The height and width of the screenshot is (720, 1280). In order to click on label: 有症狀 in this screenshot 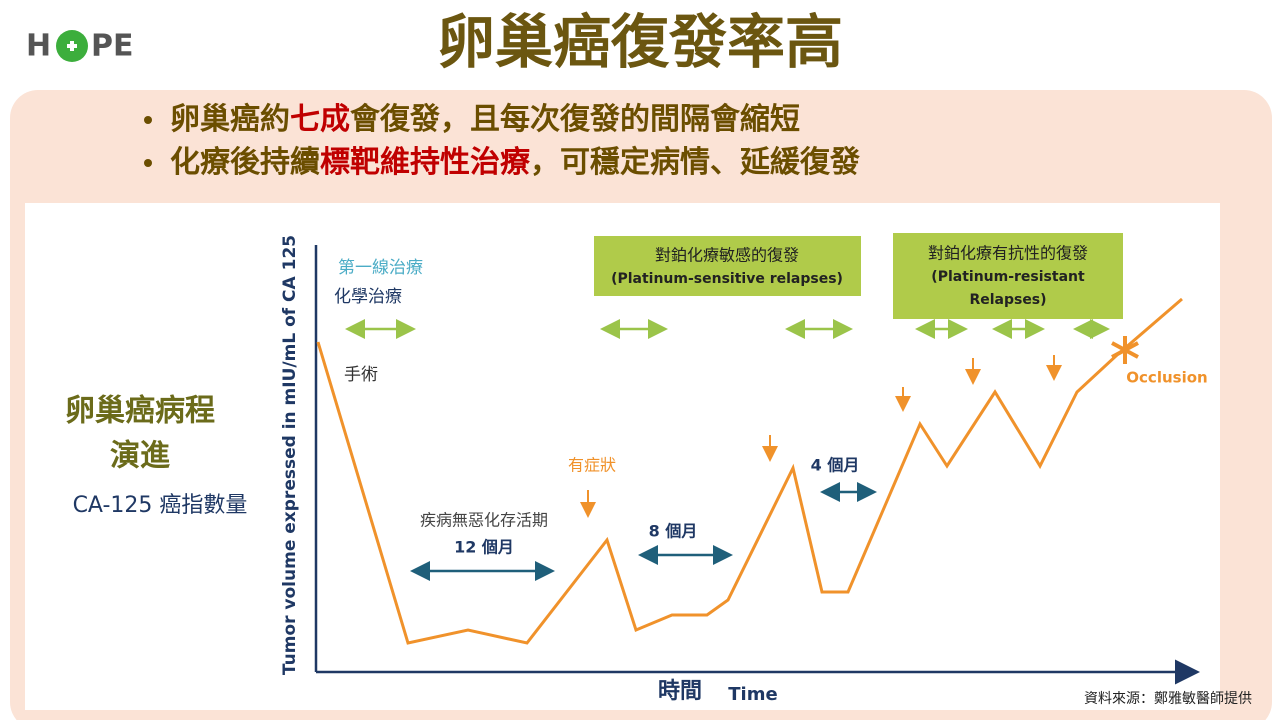, I will do `click(592, 465)`.